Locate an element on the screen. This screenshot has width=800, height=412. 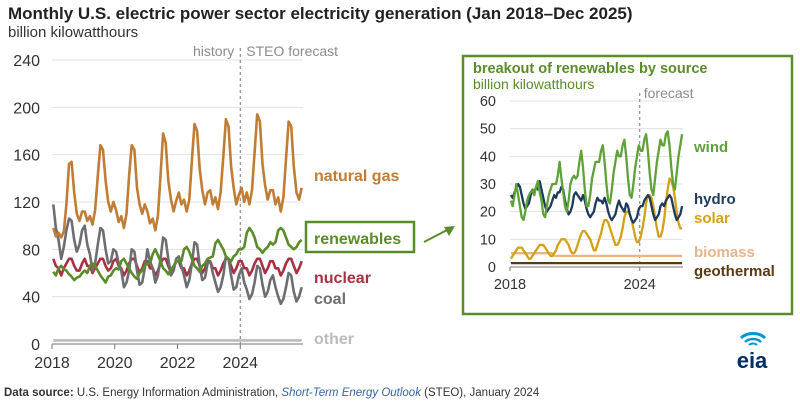
inset-x-tick-label: 2018 is located at coordinates (510, 285).